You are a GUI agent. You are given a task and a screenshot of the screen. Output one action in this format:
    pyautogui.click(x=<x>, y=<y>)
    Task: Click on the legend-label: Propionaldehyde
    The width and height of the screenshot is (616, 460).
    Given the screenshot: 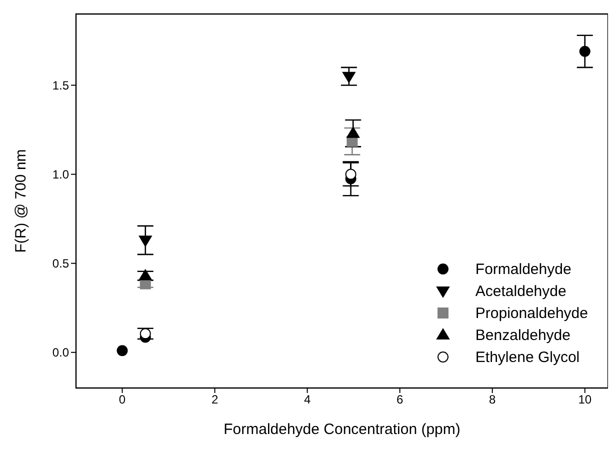 What is the action you would take?
    pyautogui.click(x=531, y=313)
    